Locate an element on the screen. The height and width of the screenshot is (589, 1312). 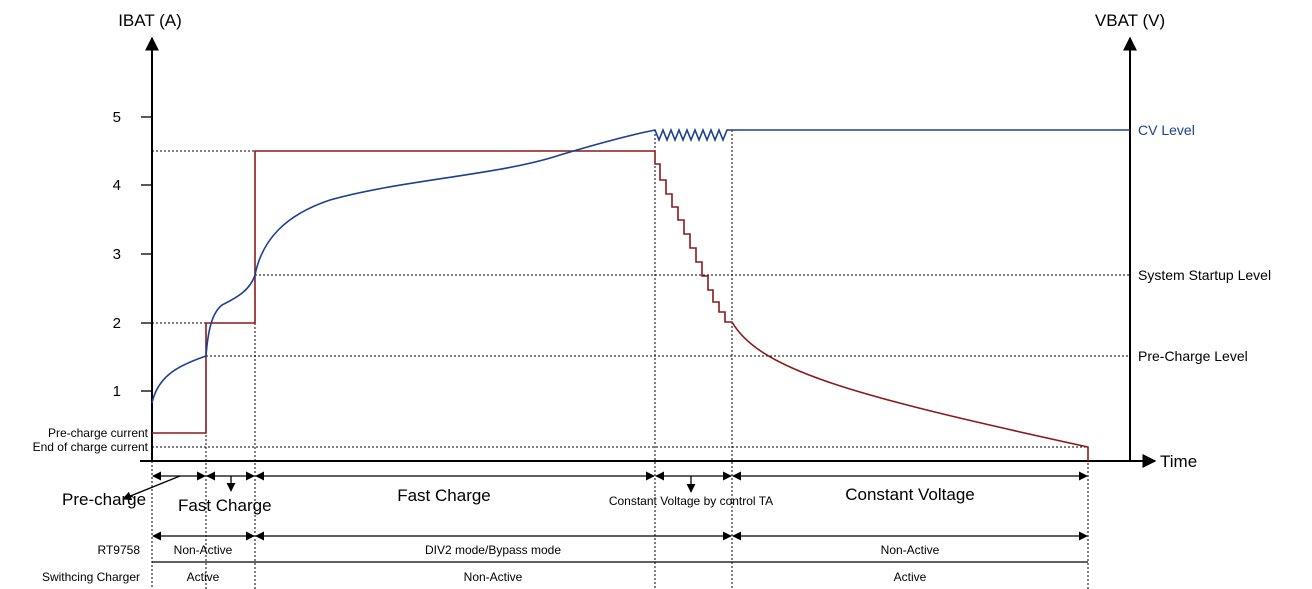
row-switching-charger-segment-3: Active is located at coordinates (910, 577).